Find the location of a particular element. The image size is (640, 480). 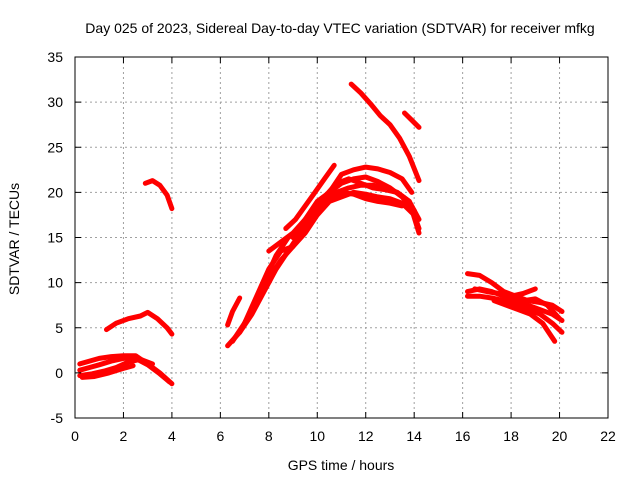

x-tick-label: 14 is located at coordinates (414, 436).